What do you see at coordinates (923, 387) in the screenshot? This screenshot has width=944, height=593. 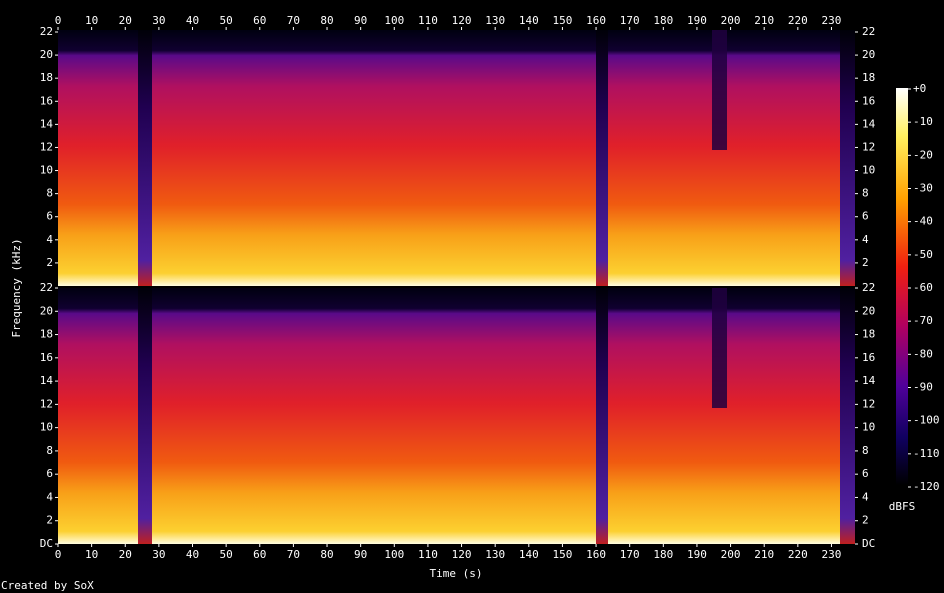 I see `colorbar-tick-label: -90` at bounding box center [923, 387].